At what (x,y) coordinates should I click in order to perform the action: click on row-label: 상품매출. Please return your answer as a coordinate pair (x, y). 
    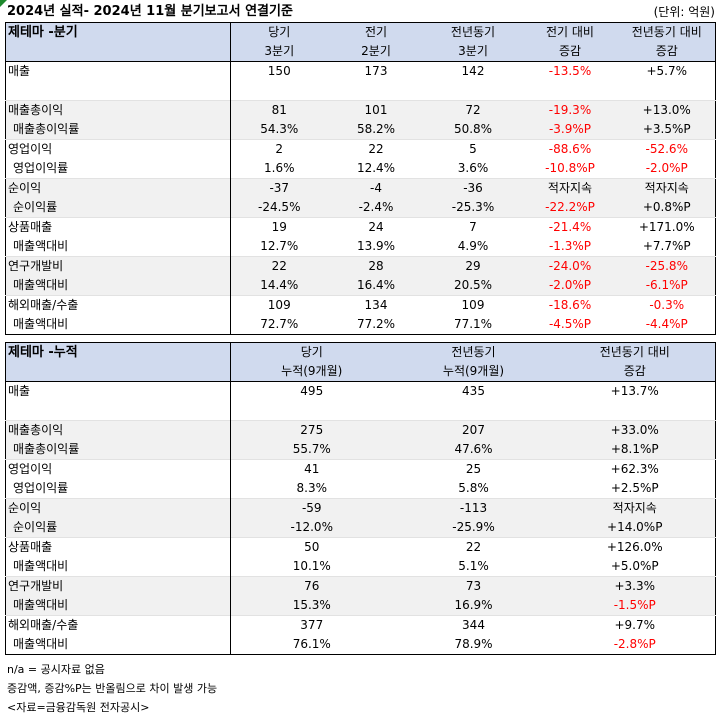
    Looking at the image, I should click on (118, 227).